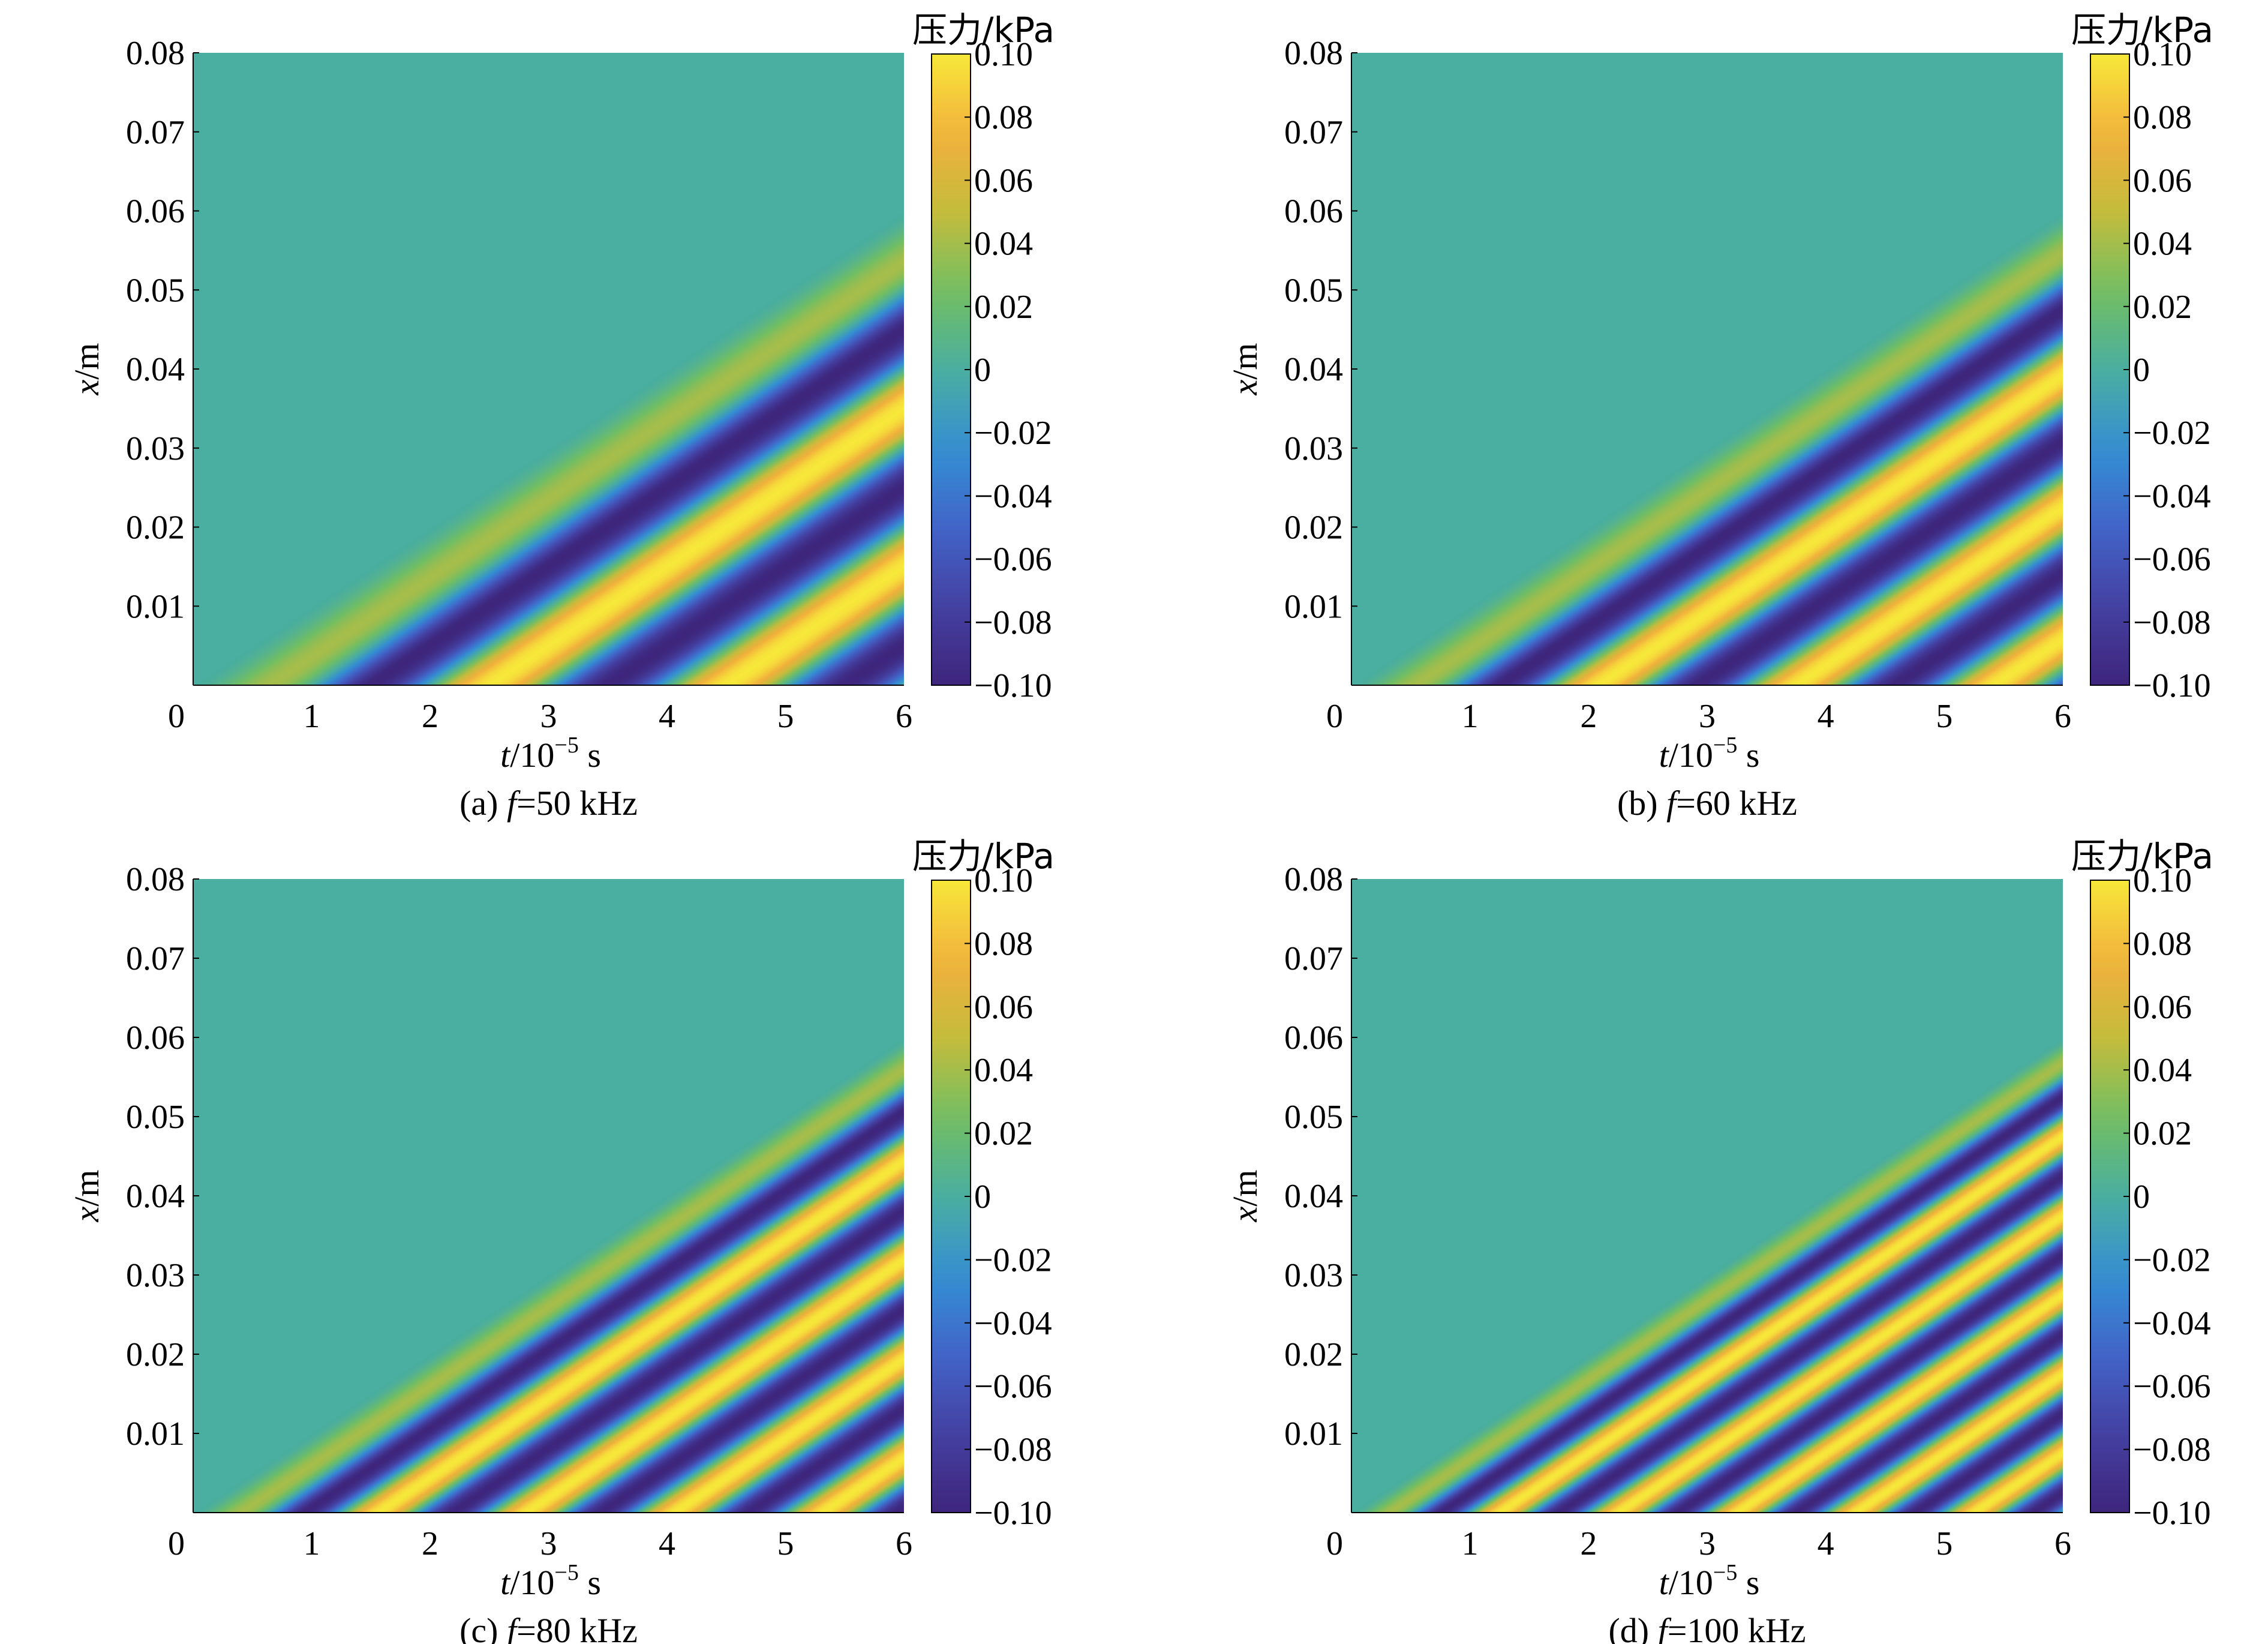 This screenshot has height=1644, width=2268. Describe the element at coordinates (577, 803) in the screenshot. I see `caption-value: =50 kHz` at that location.